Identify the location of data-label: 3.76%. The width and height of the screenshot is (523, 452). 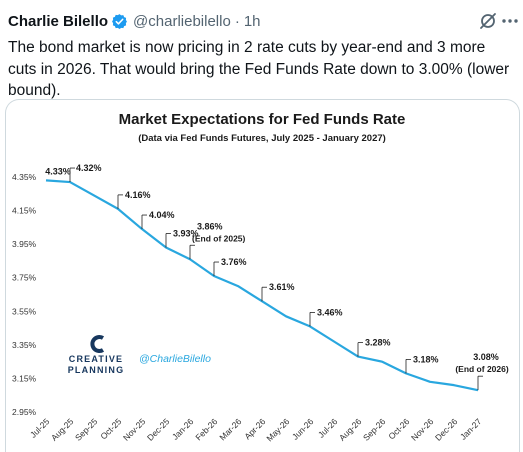
(234, 262).